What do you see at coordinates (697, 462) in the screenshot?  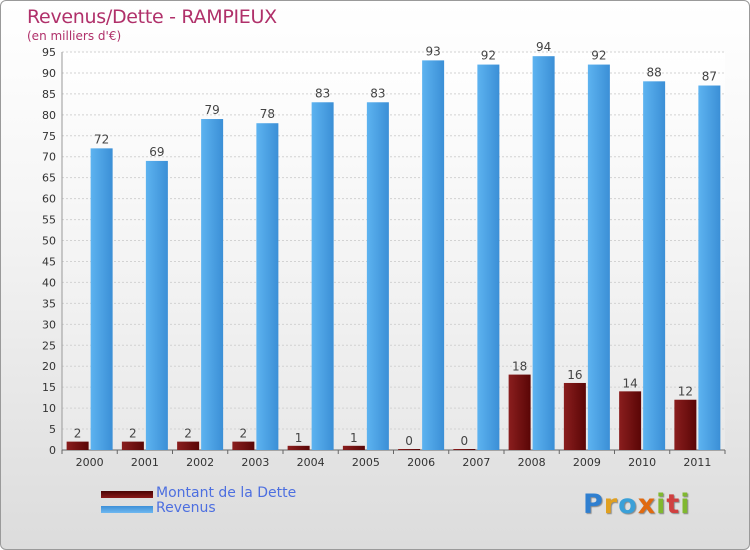 I see `x-tick-label: 2011` at bounding box center [697, 462].